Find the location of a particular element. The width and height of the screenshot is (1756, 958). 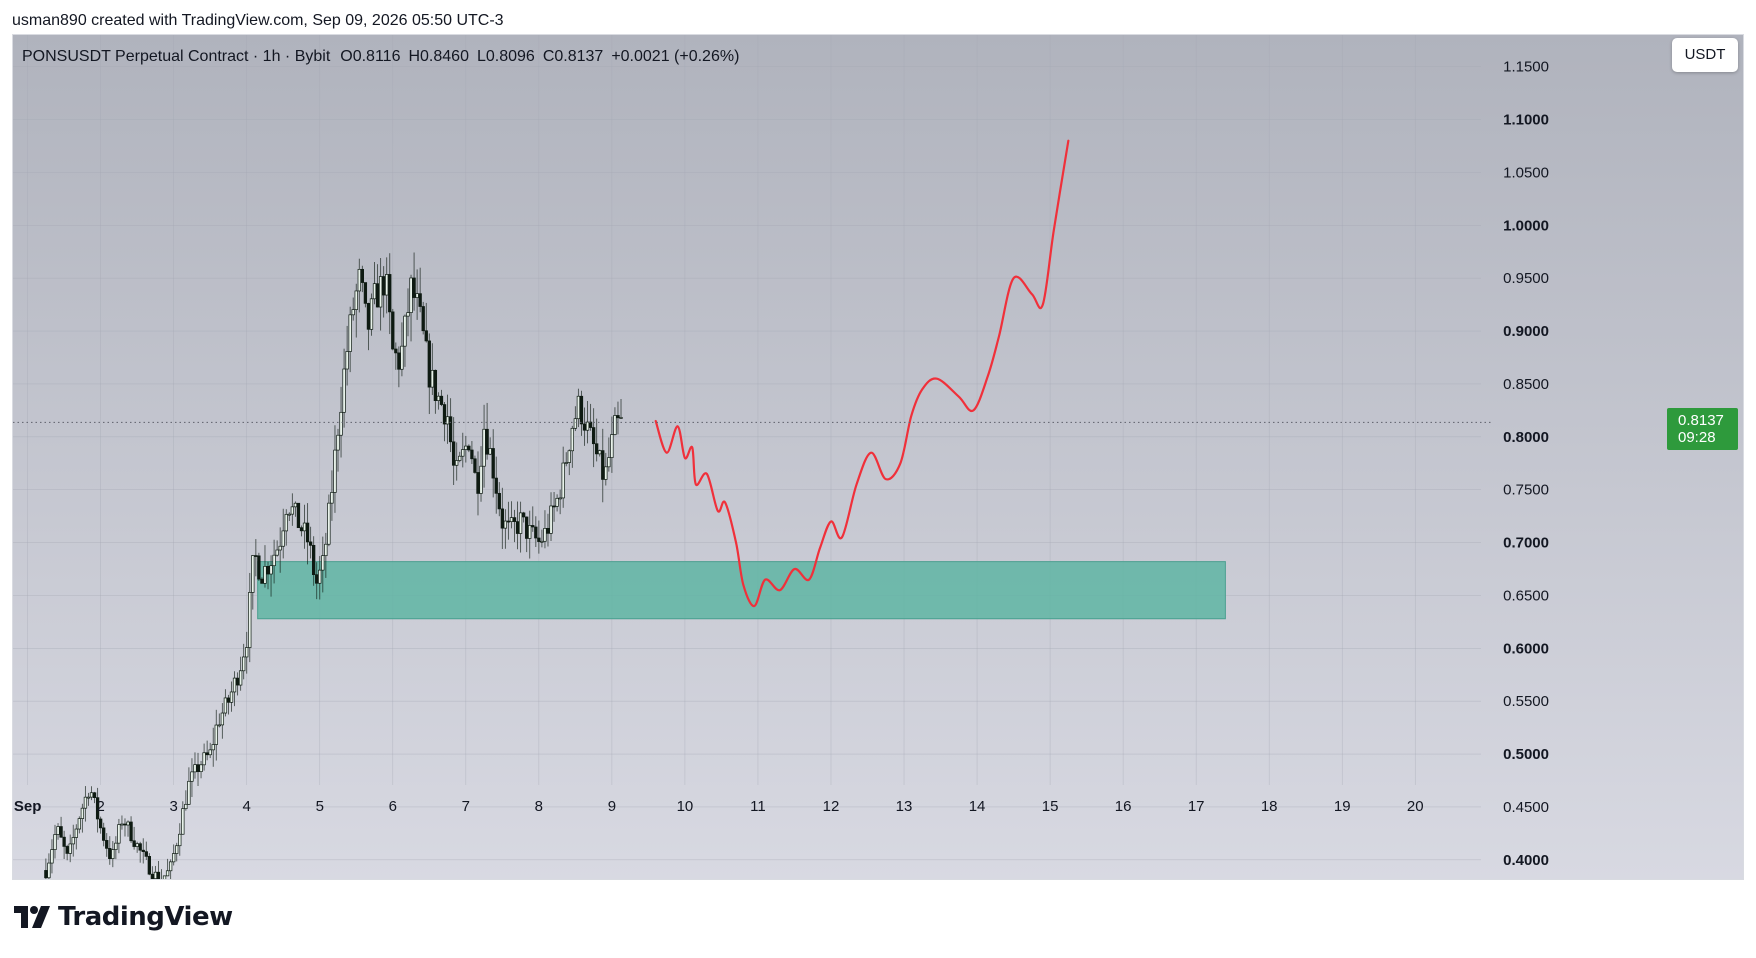

price-tick-label: 0.9000 is located at coordinates (1526, 331).